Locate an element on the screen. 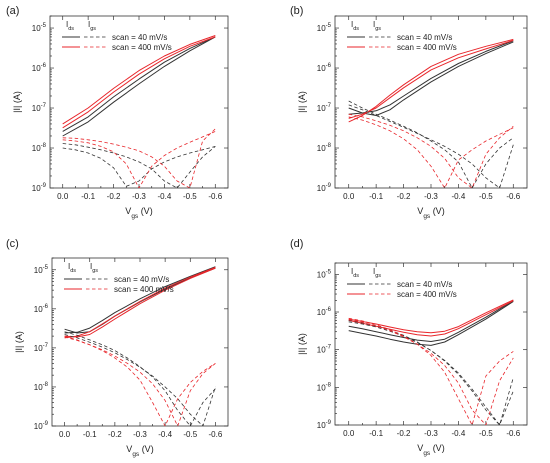  panel-label: (a) is located at coordinates (12, 11).